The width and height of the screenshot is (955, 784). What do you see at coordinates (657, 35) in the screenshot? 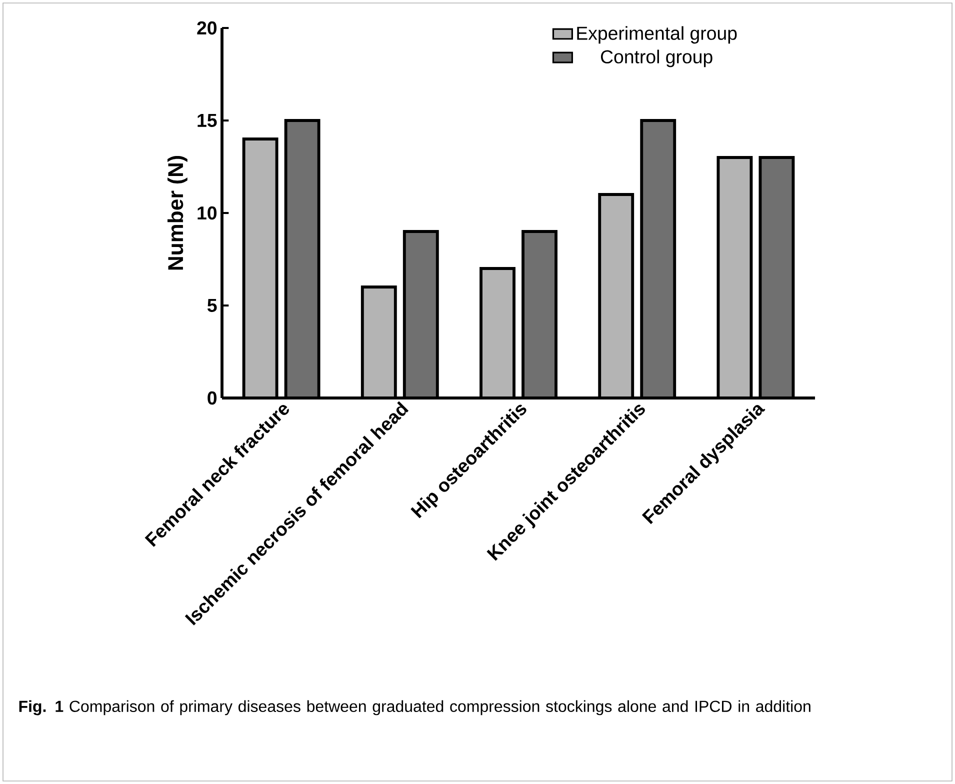
I see `legend-label: Experimental group` at bounding box center [657, 35].